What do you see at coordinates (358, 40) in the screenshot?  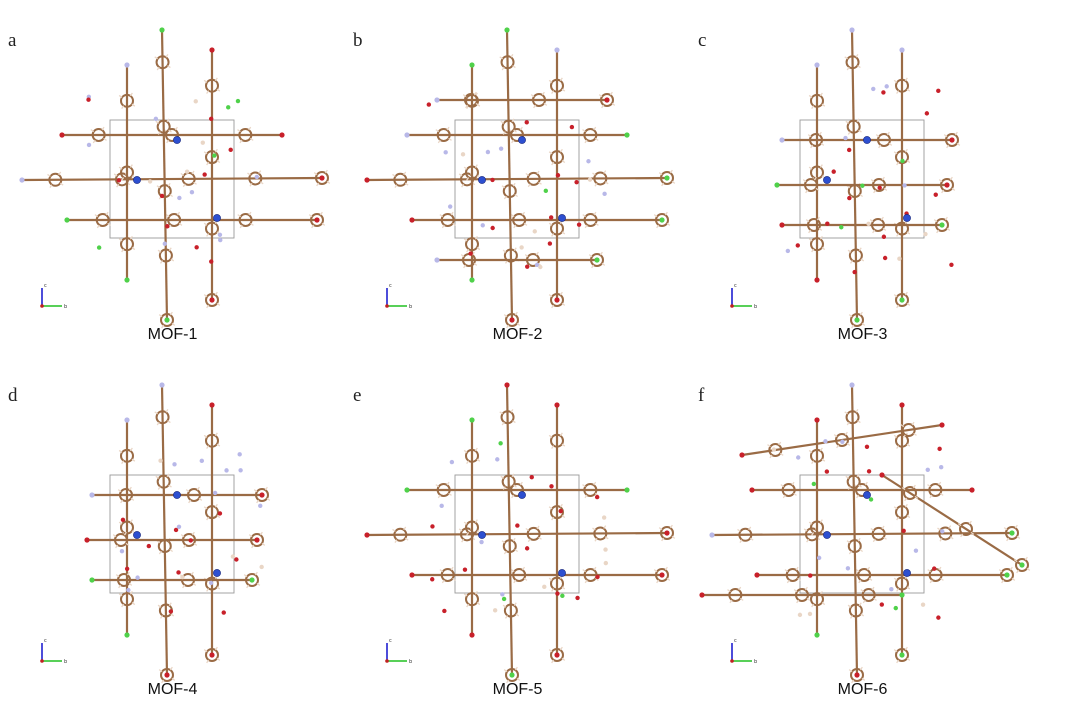 I see `panel-letter: b` at bounding box center [358, 40].